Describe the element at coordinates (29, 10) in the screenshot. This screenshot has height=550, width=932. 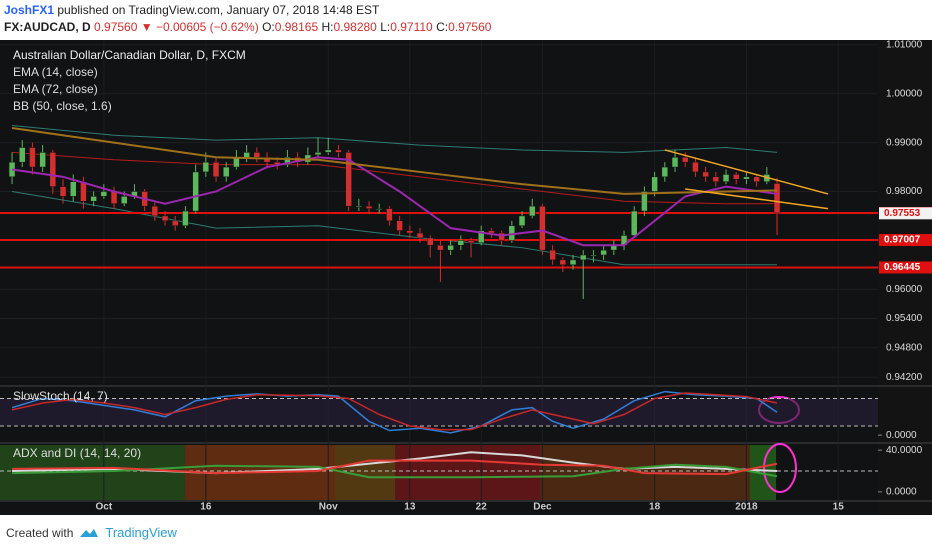
I see `author: JoshFX1` at that location.